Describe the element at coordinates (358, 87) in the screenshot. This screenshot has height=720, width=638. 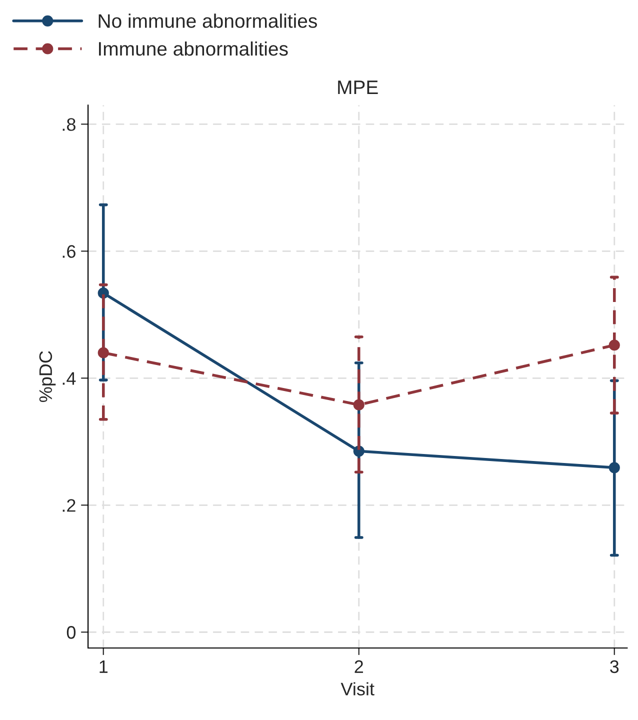
I see `chart-title: MPE` at that location.